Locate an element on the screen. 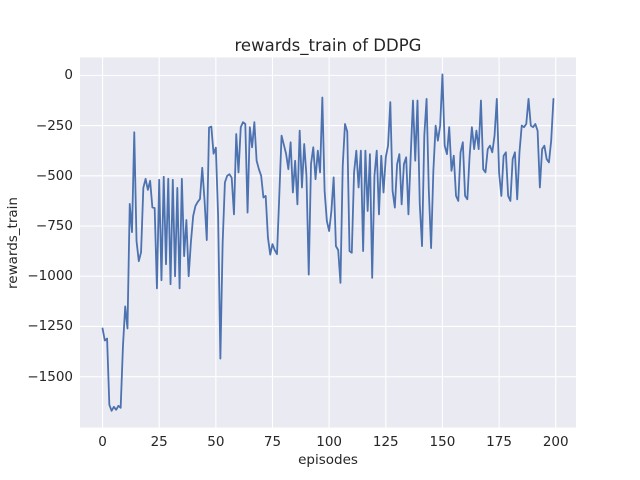 Image resolution: width=640 pixels, height=480 pixels. y-tick-label: −500 is located at coordinates (54, 175).